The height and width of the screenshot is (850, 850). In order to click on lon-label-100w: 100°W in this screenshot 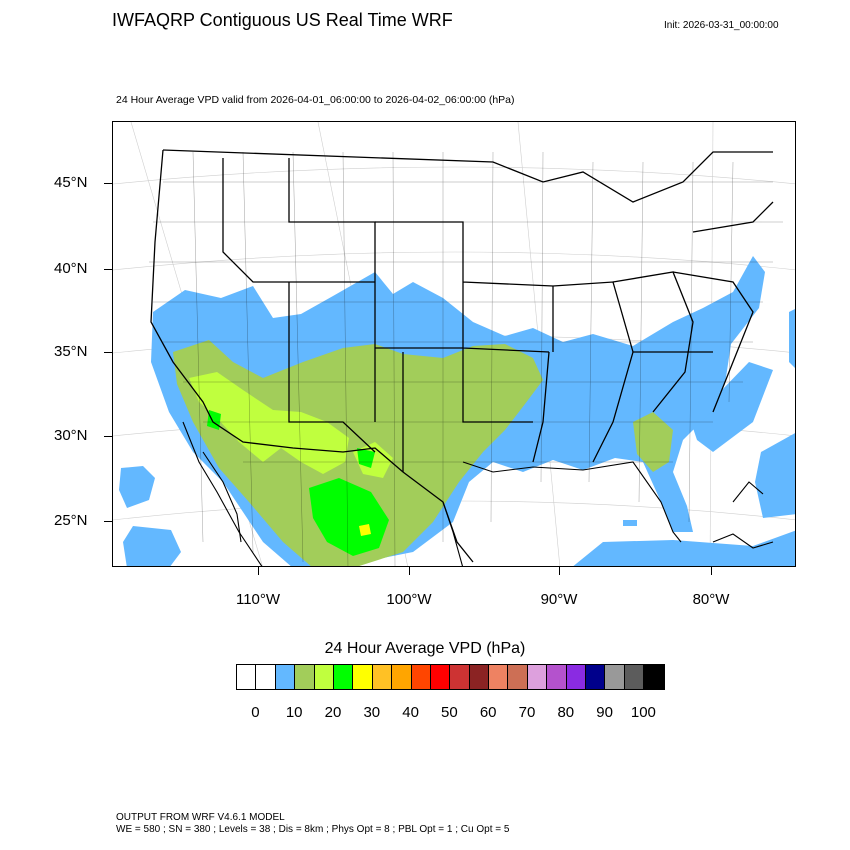, I will do `click(409, 599)`.